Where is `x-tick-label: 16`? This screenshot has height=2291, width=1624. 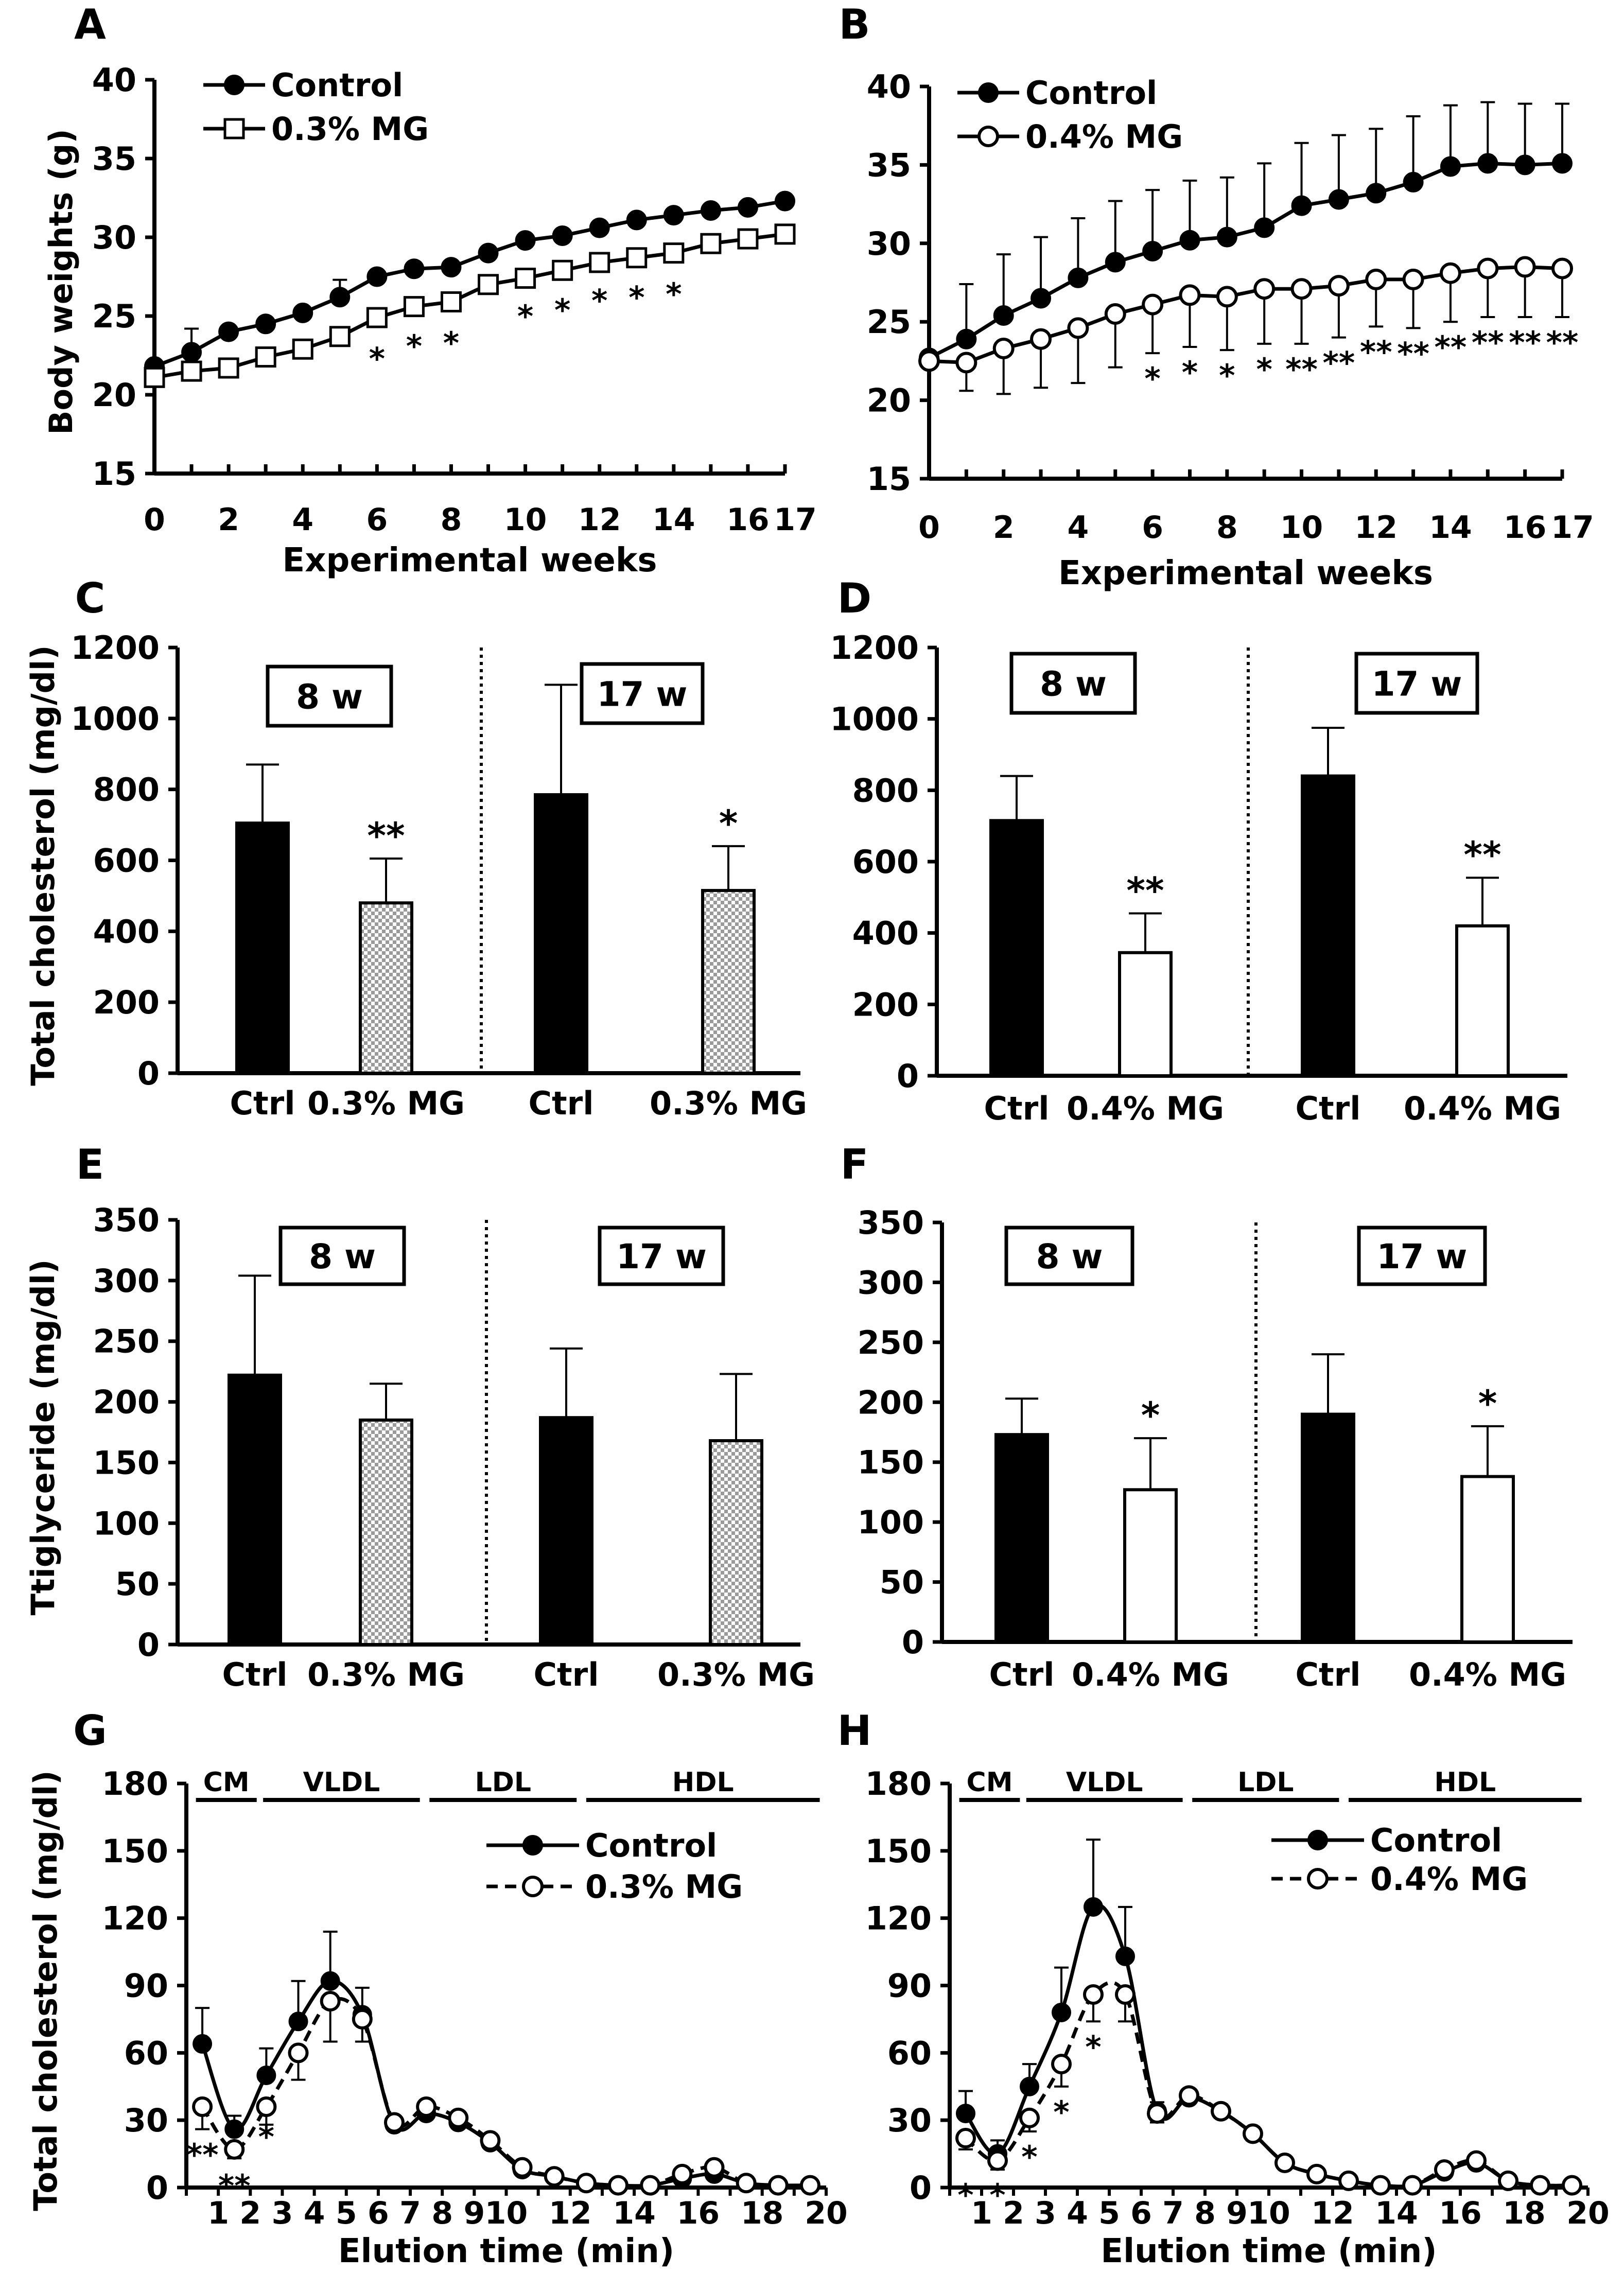
x-tick-label: 16 is located at coordinates (1461, 2213).